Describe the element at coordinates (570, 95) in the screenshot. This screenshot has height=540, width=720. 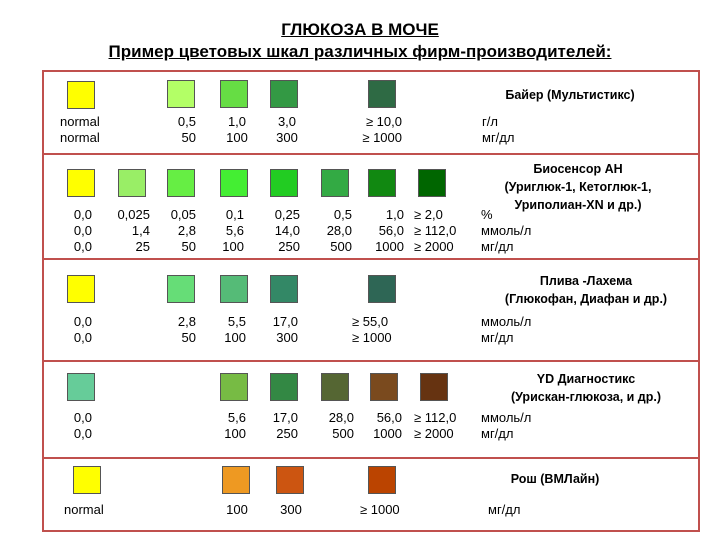
I see `brand-name: Байер (Мультистикс)` at that location.